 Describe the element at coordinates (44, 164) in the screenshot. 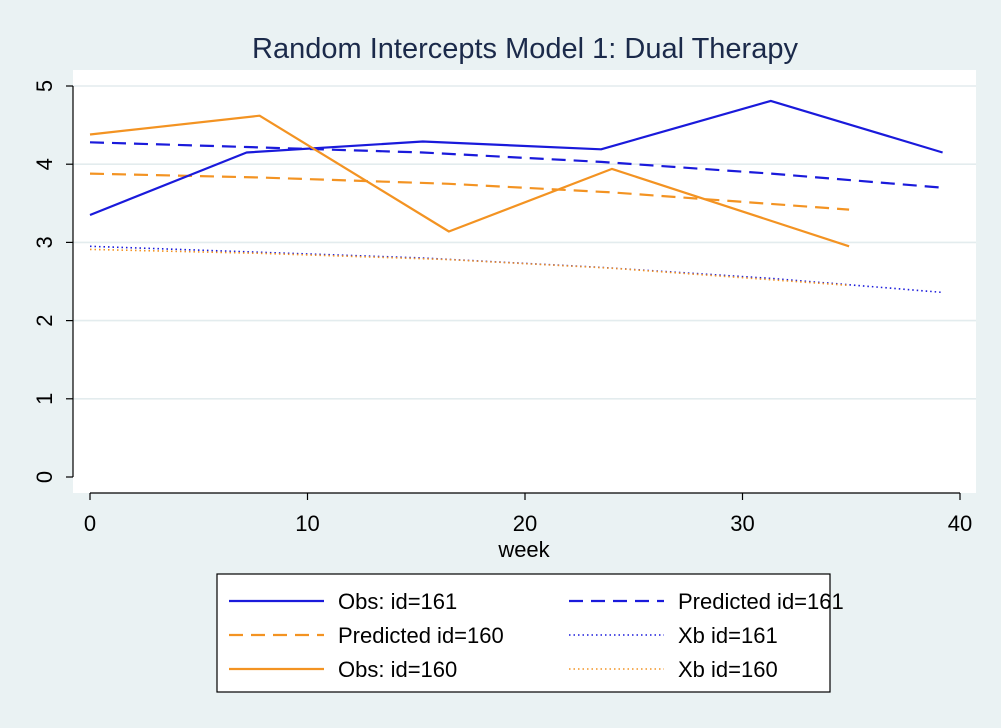

I see `y-tick-label: 4` at that location.